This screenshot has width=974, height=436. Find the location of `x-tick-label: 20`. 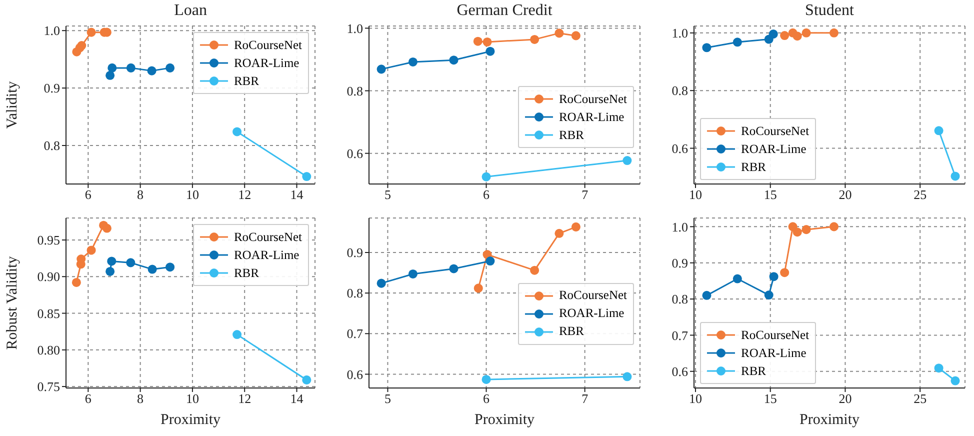

x-tick-label: 20 is located at coordinates (845, 398).